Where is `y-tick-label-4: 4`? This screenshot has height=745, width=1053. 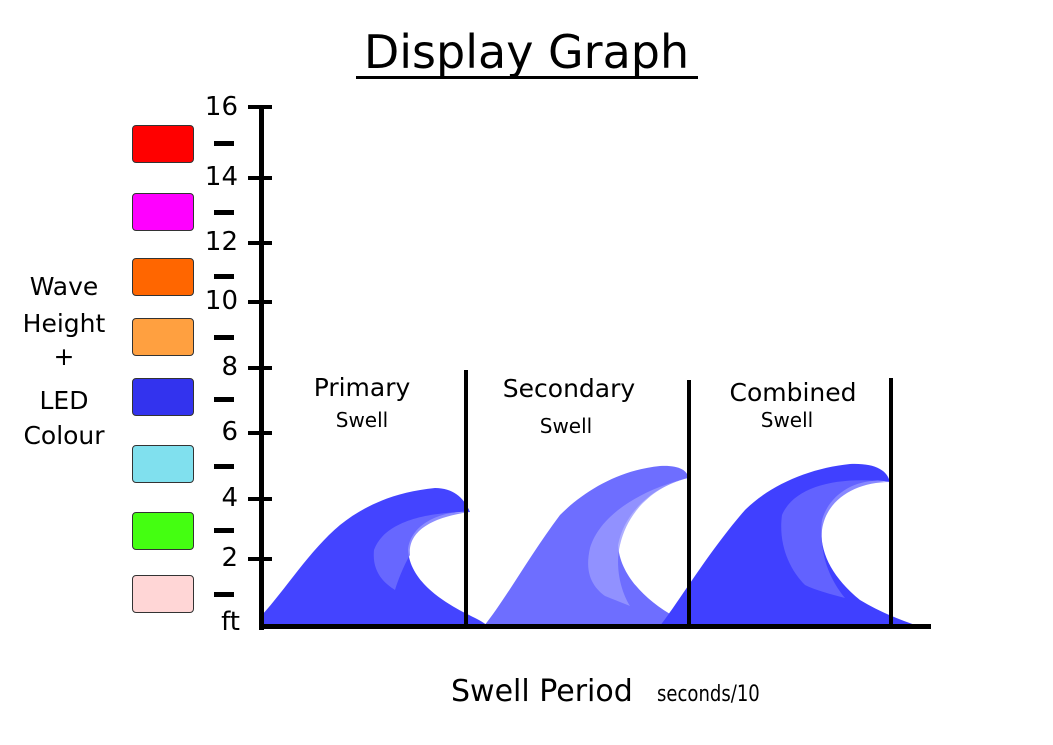 y-tick-label-4: 4 is located at coordinates (229, 498).